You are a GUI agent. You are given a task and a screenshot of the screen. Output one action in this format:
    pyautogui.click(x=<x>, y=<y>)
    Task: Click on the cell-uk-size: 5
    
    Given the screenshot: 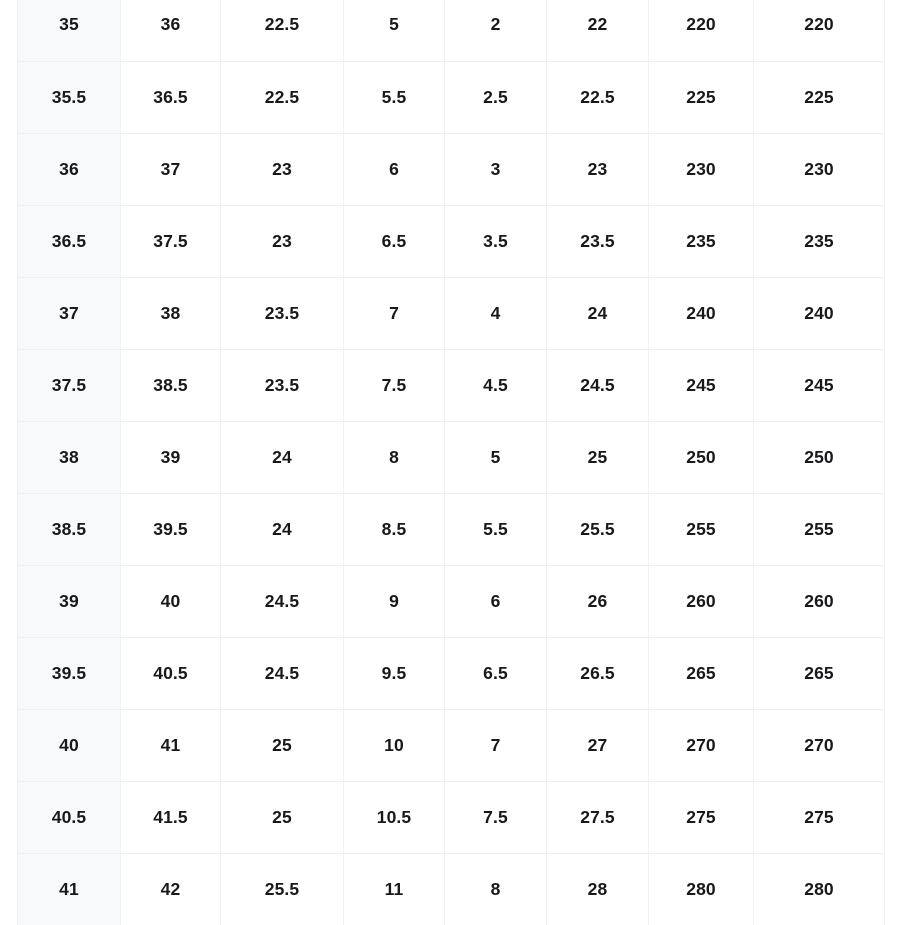 What is the action you would take?
    pyautogui.click(x=495, y=457)
    